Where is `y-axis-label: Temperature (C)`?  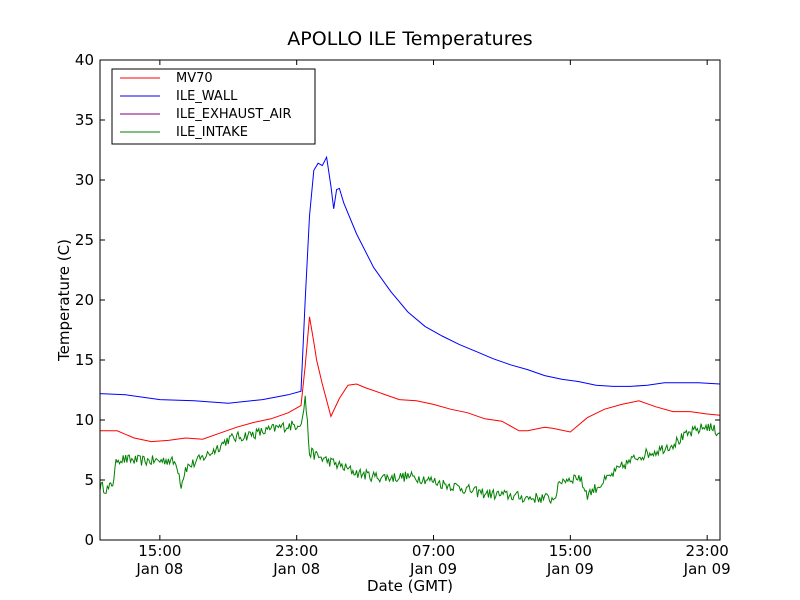 y-axis-label: Temperature (C) is located at coordinates (64, 300).